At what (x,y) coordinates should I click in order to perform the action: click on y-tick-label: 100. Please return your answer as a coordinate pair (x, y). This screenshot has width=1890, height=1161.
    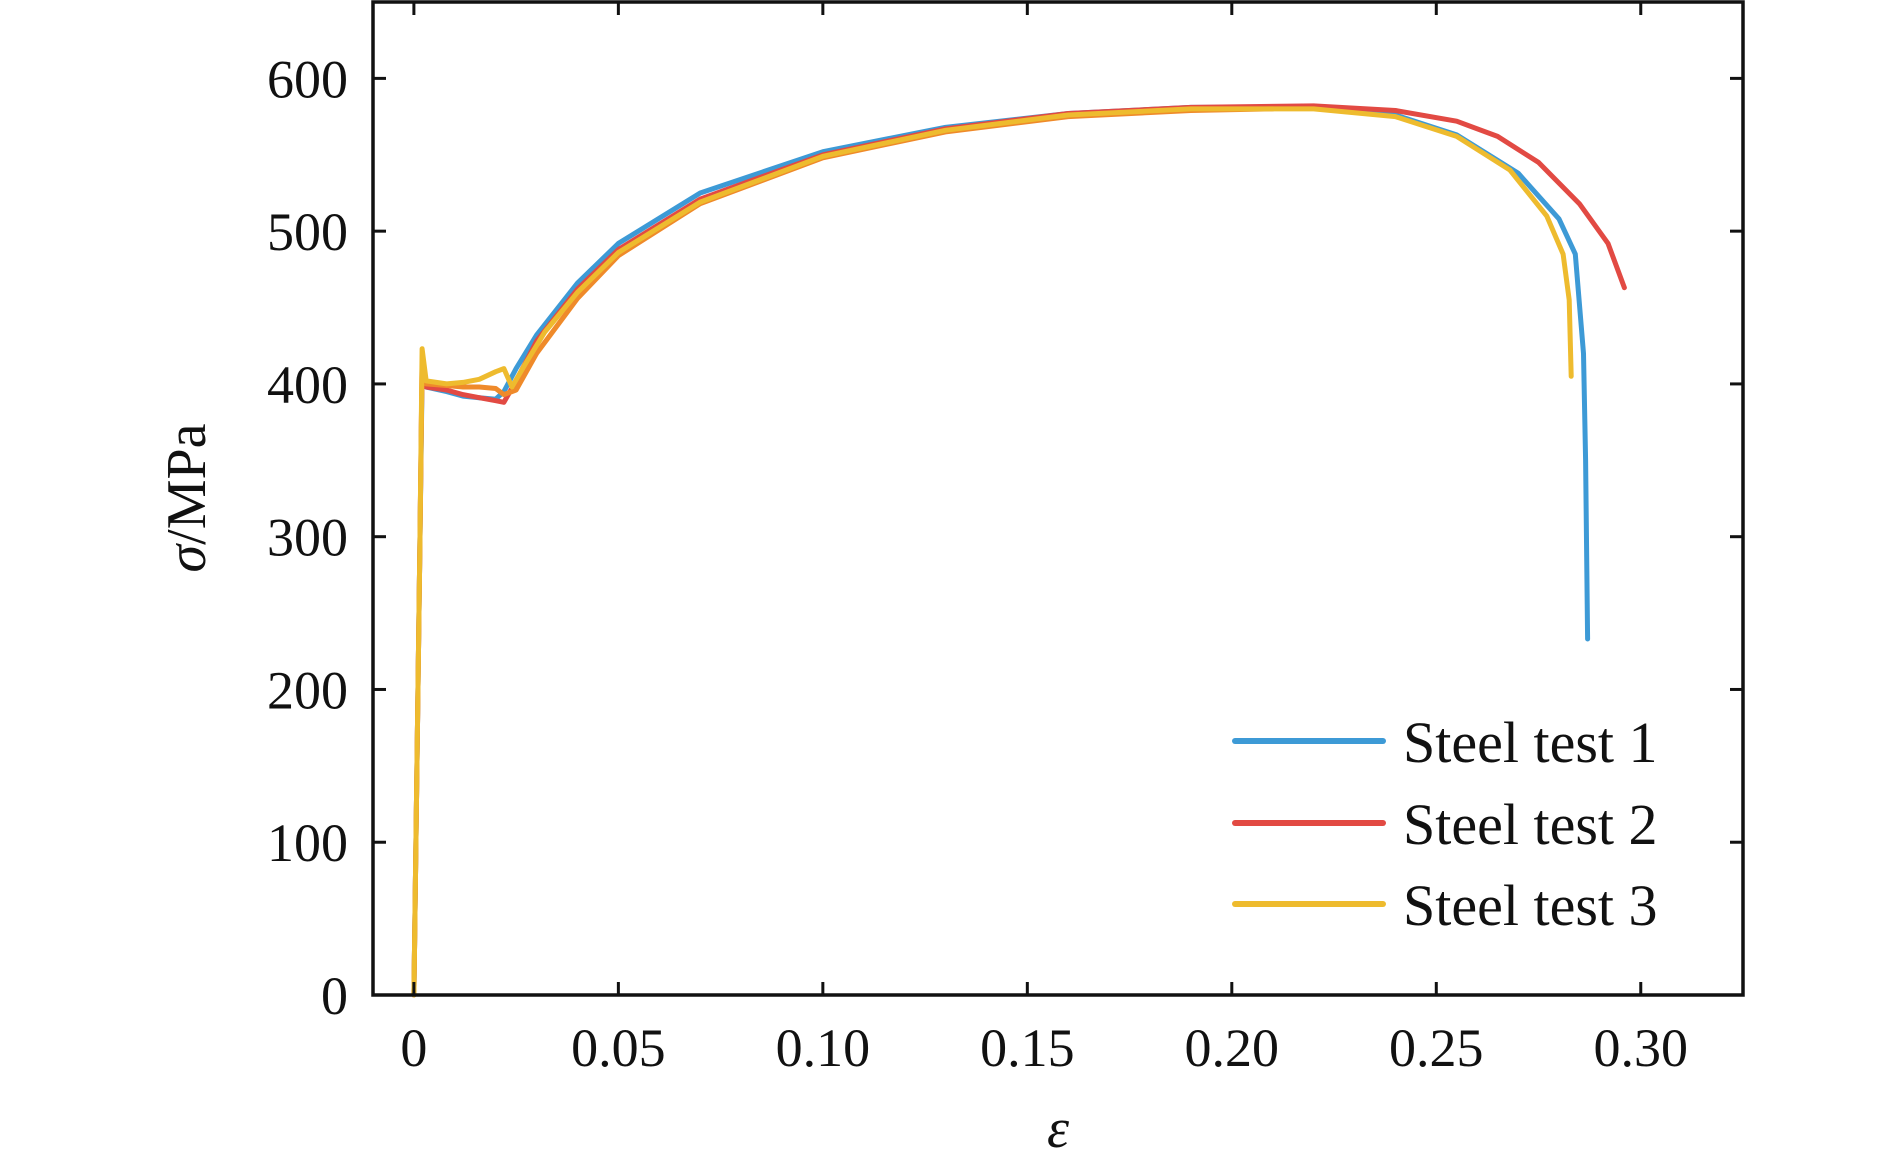
    Looking at the image, I should click on (307, 843).